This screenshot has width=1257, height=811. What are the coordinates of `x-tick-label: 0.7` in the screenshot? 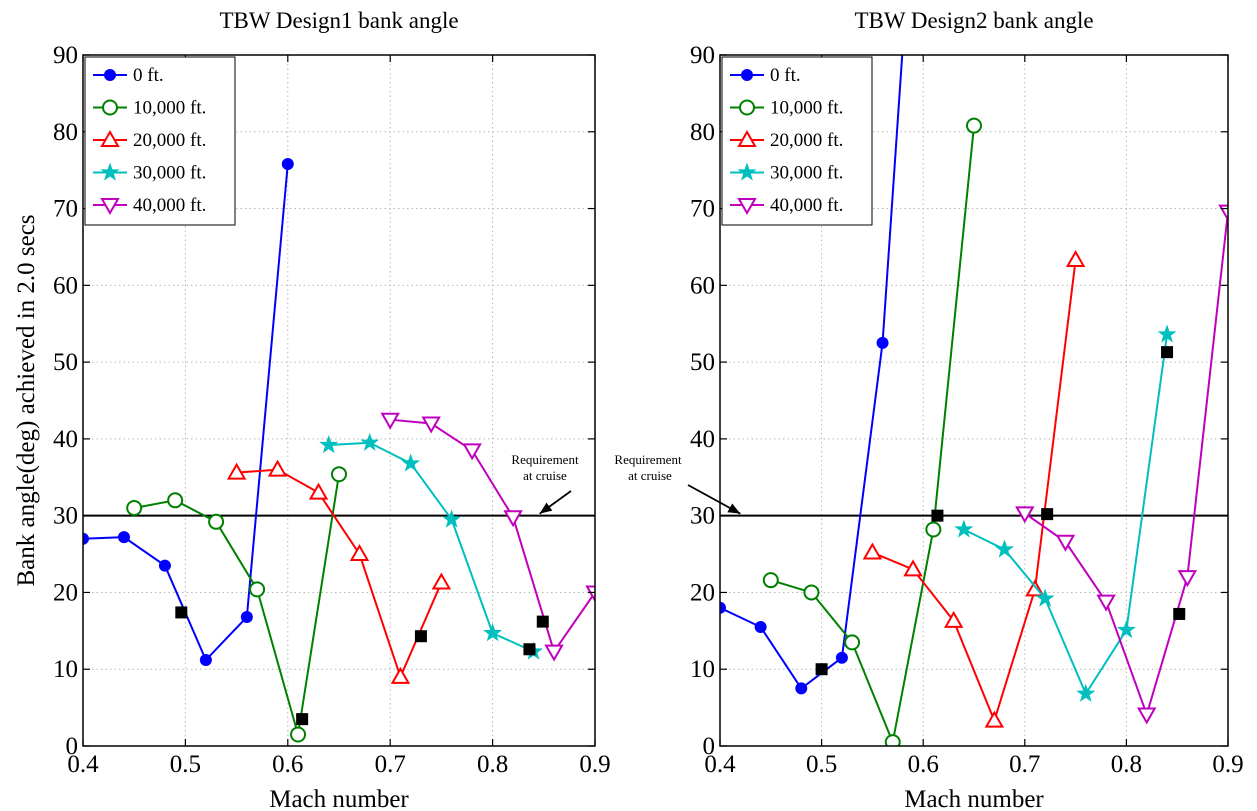 It's located at (390, 764).